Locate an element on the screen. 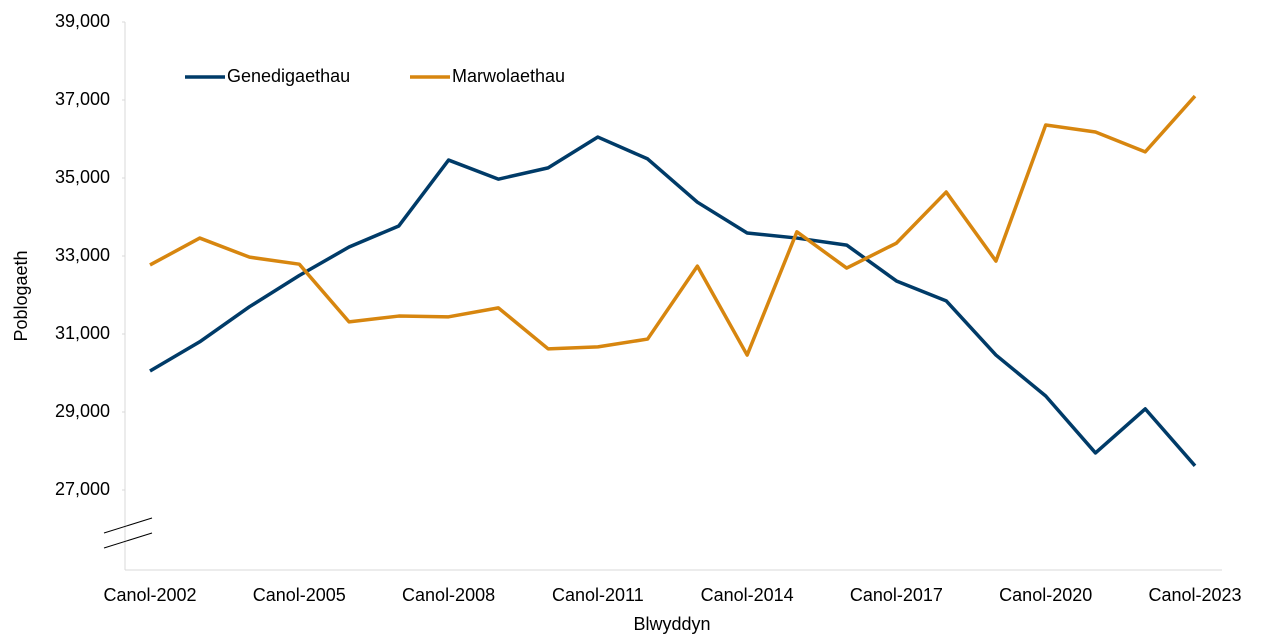 Image resolution: width=1262 pixels, height=642 pixels. y-tick-label: 31,000 is located at coordinates (82, 333).